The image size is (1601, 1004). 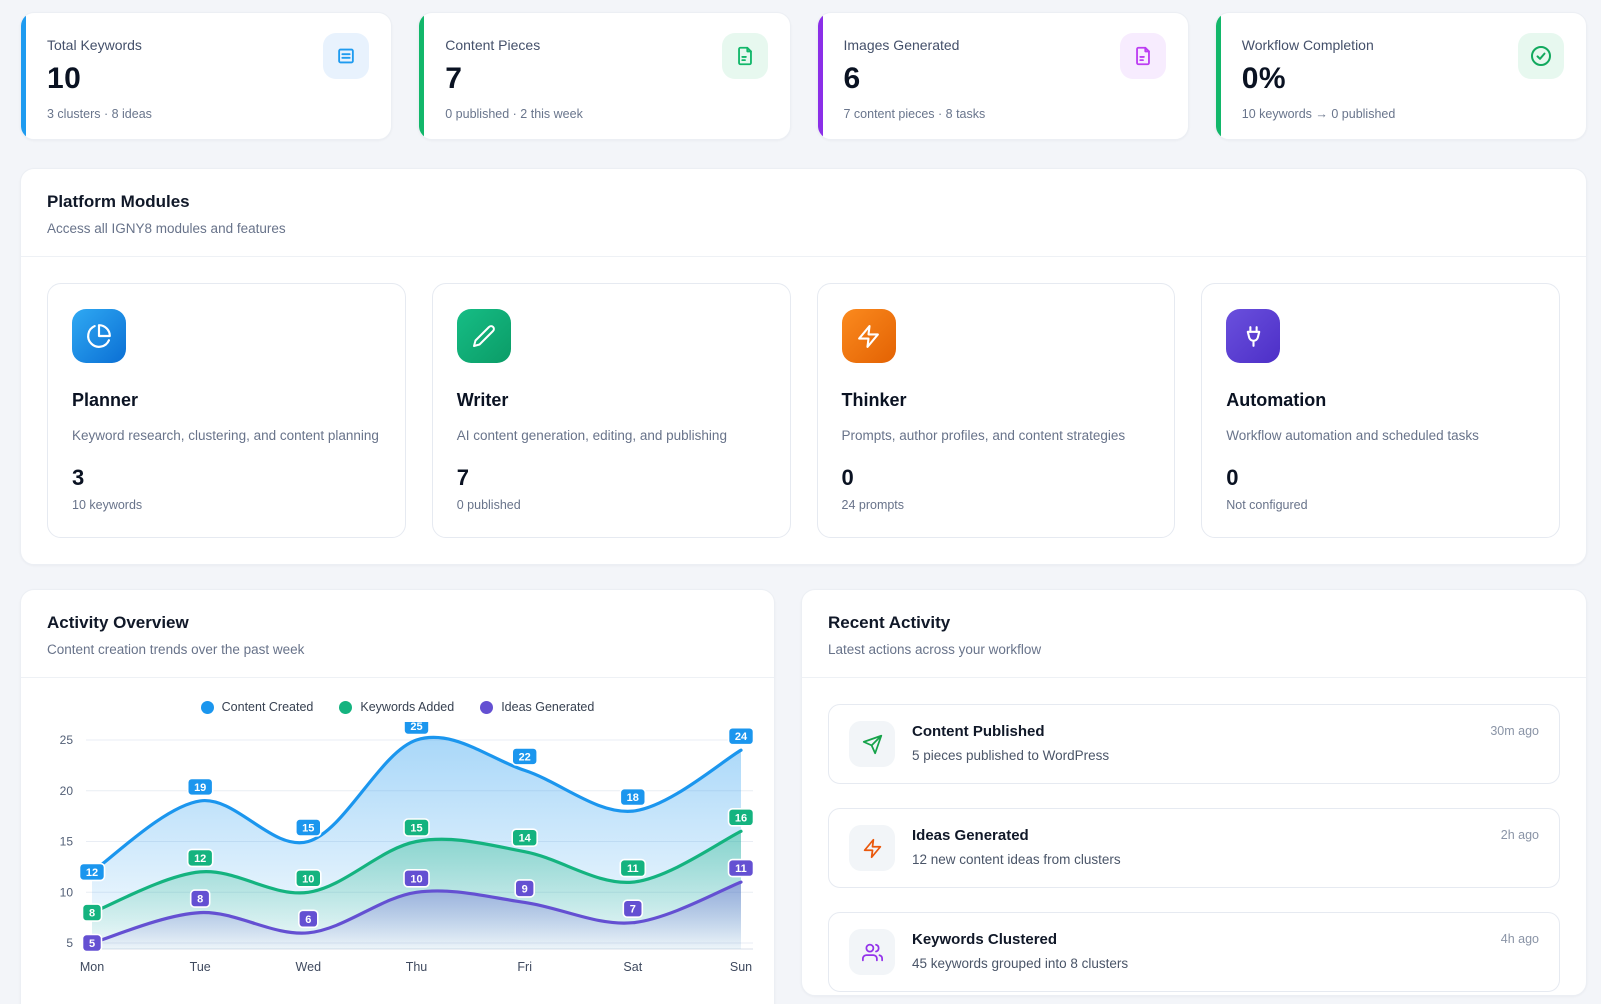 I want to click on module-description: Workflow automation and scheduled tasks, so click(x=1352, y=435).